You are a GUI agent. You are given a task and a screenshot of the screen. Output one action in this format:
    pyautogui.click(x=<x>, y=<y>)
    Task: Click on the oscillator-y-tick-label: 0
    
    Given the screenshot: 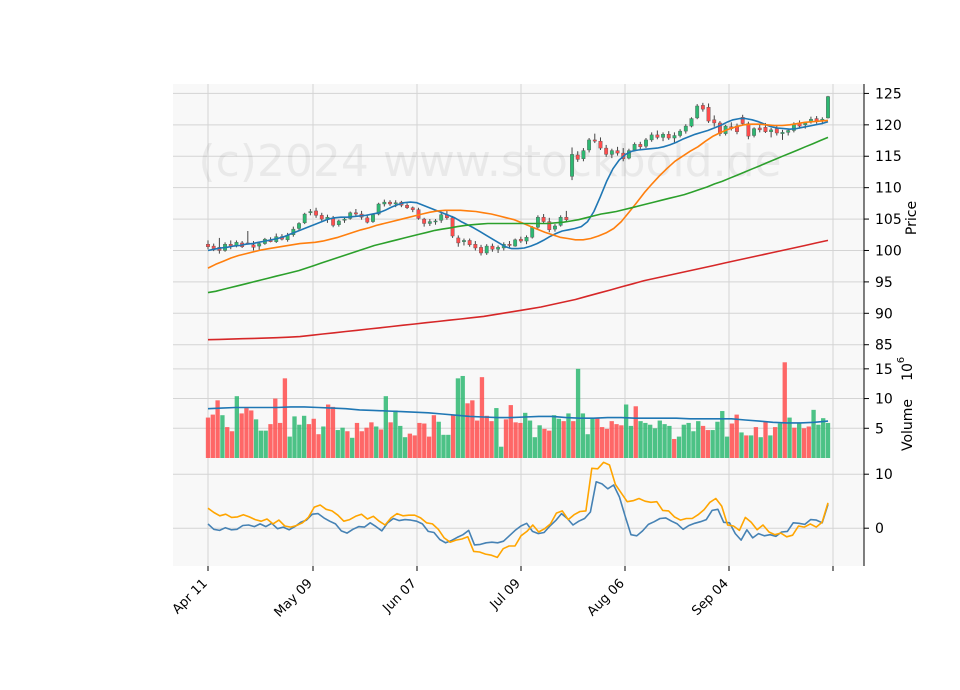 What is the action you would take?
    pyautogui.click(x=879, y=529)
    